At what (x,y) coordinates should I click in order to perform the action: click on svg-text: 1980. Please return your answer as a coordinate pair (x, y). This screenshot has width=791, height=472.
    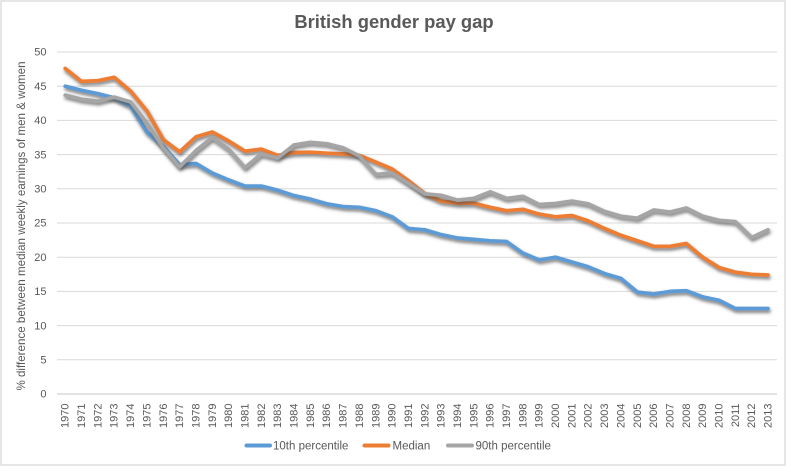
    Looking at the image, I should click on (229, 416).